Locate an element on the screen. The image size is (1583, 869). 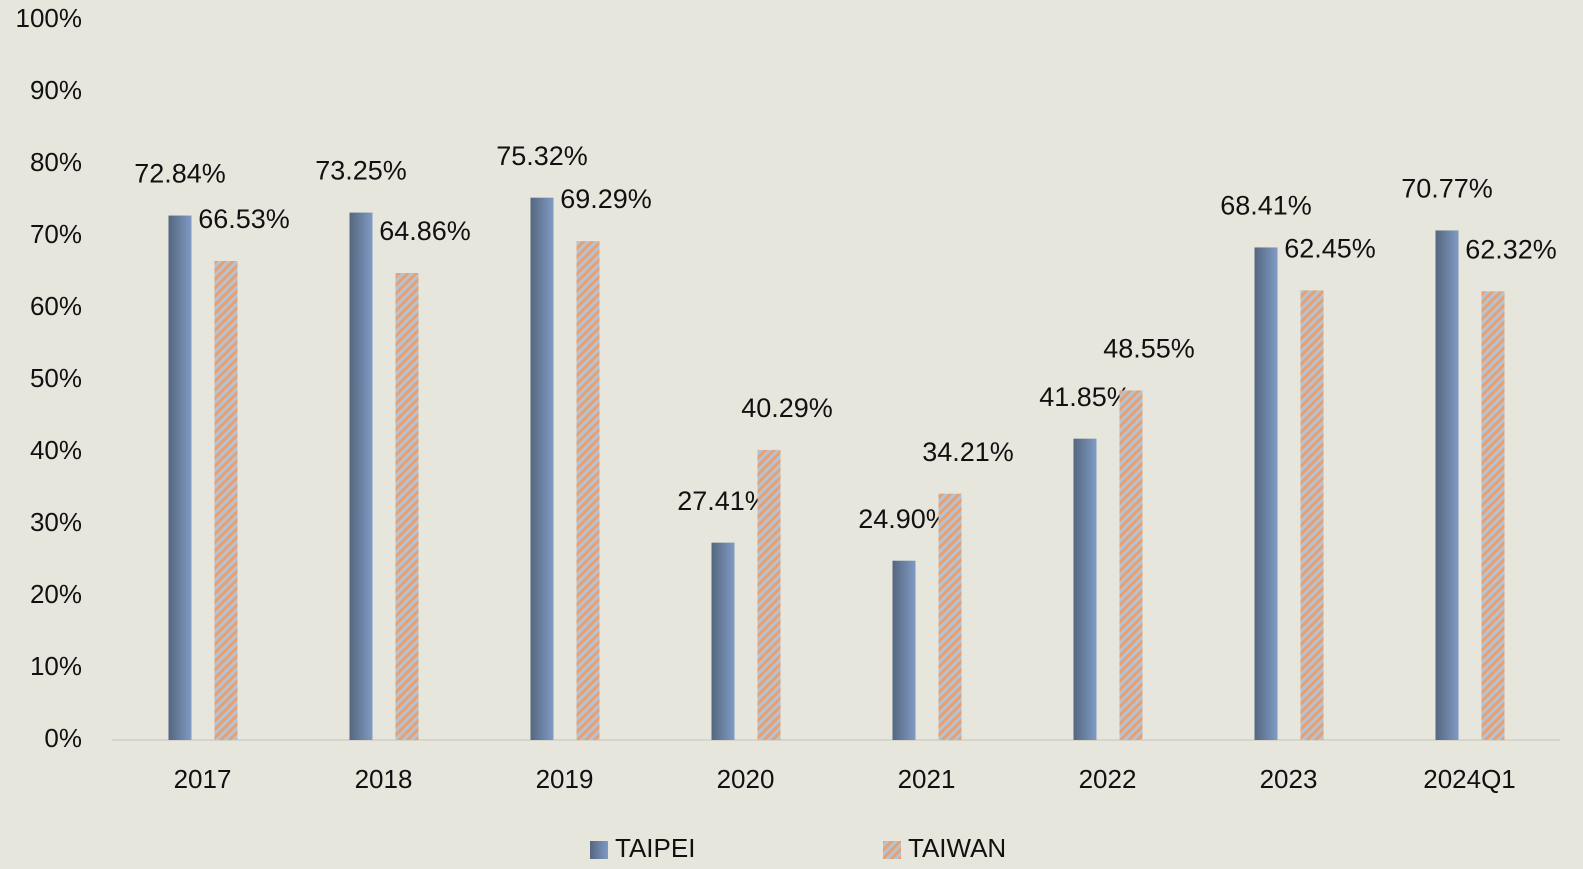
value-label: 75.32% is located at coordinates (542, 156).